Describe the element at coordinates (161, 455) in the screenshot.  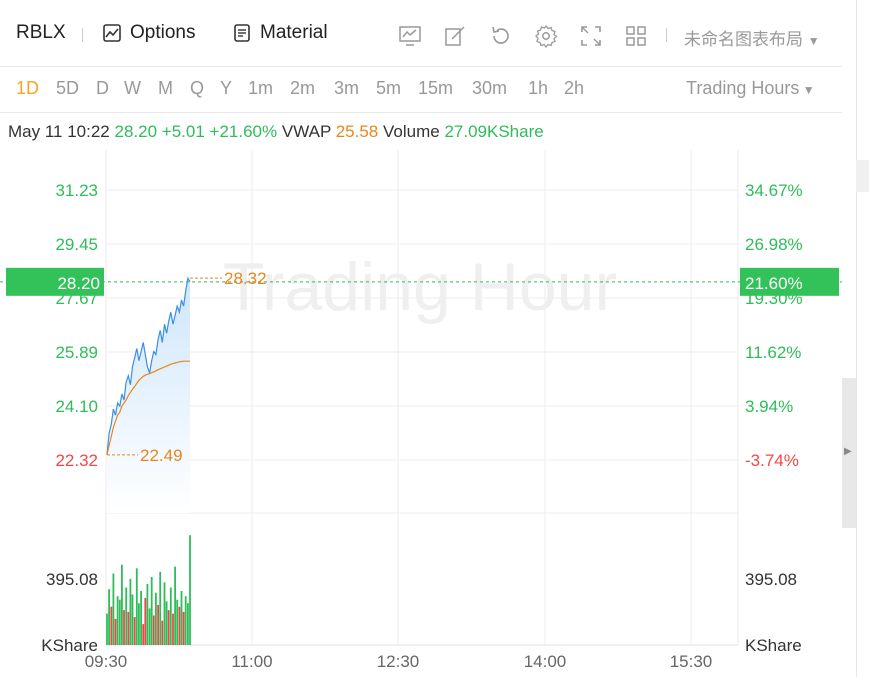
I see `low-label: 22.49` at that location.